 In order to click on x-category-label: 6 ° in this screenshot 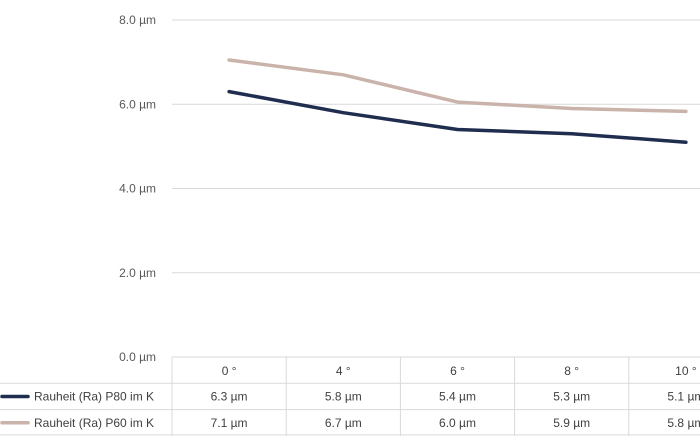, I will do `click(457, 371)`.